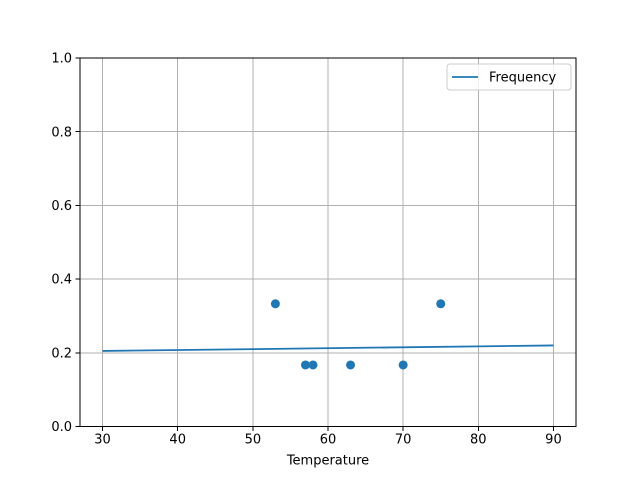  I want to click on x-tick-label: 90, so click(553, 440).